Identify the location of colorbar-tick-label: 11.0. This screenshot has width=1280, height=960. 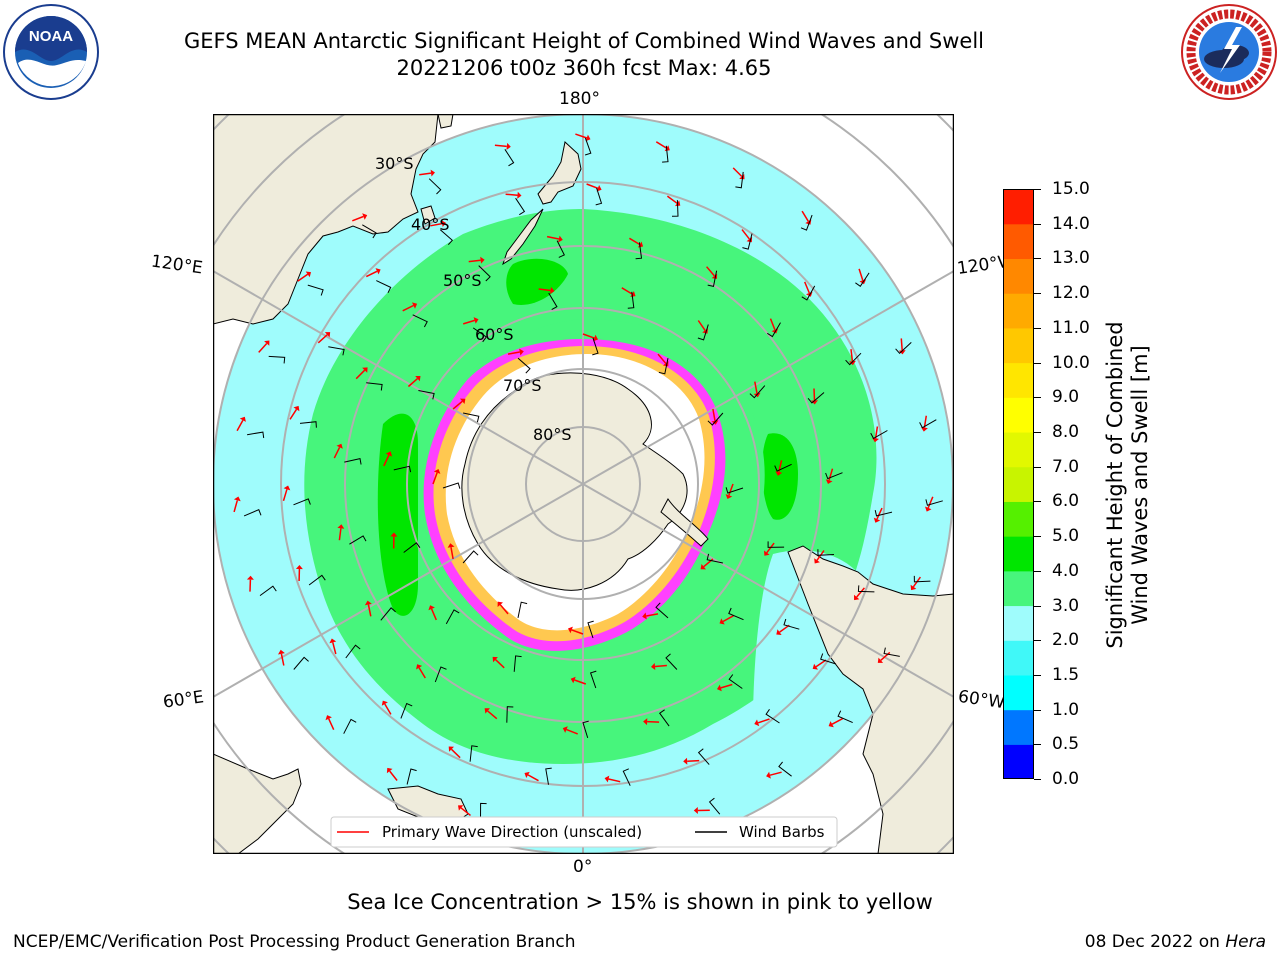
(1071, 327).